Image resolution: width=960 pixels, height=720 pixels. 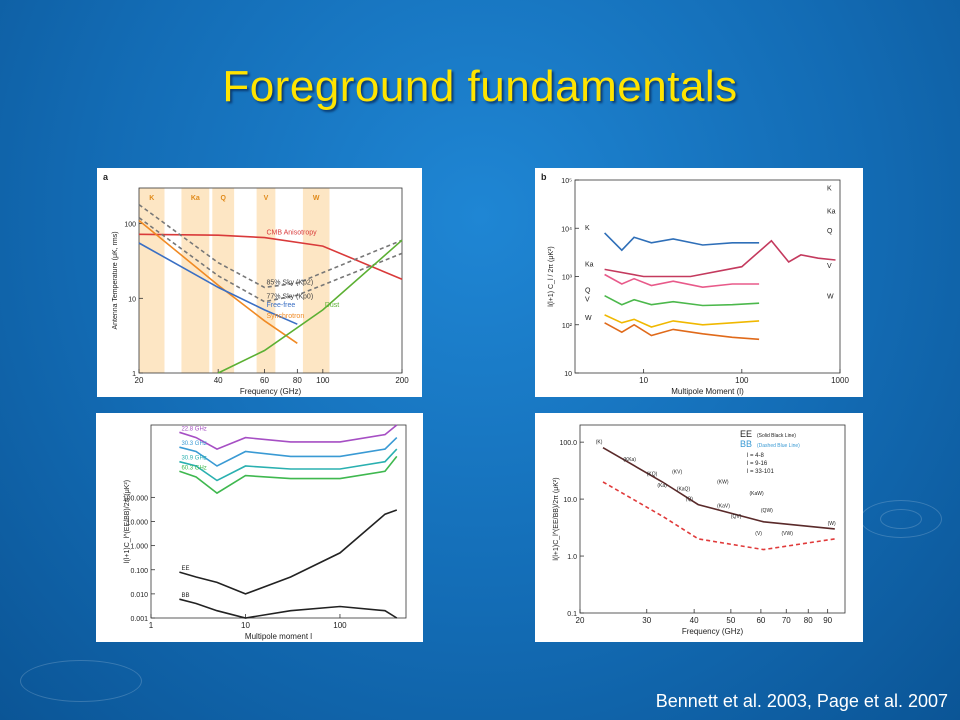 What do you see at coordinates (566, 229) in the screenshot?
I see `y-tick-label: 10⁴` at bounding box center [566, 229].